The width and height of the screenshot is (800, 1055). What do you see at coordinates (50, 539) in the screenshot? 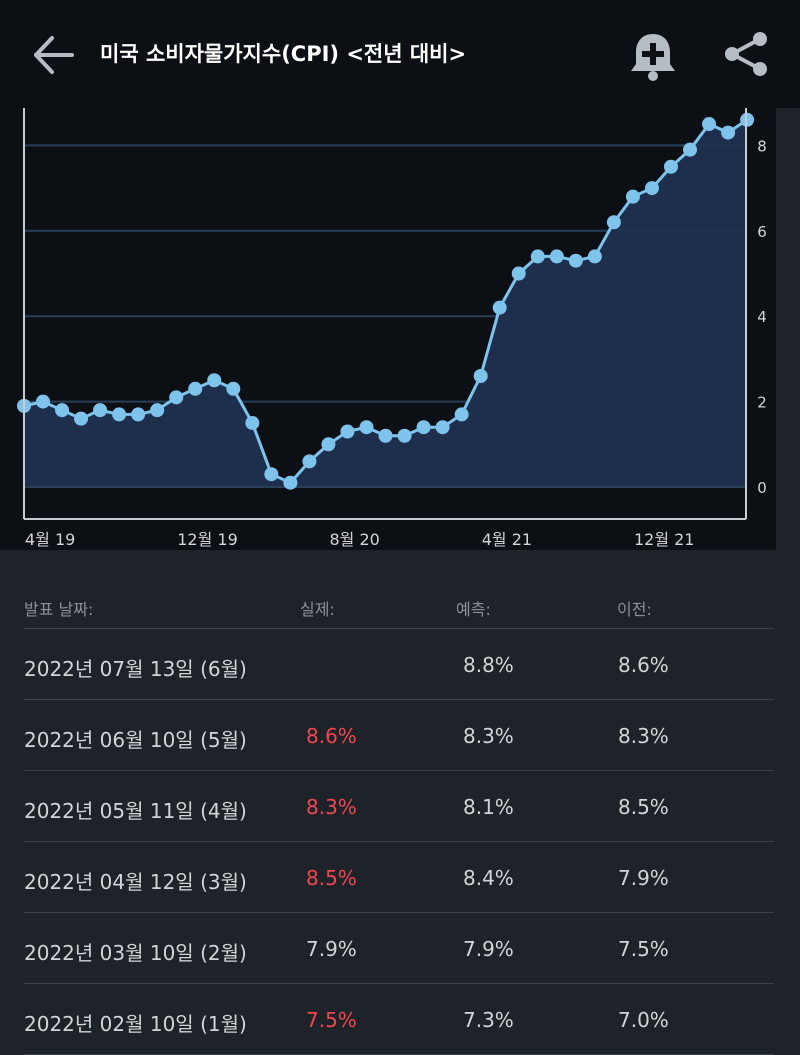
I see `x-tick-label: 4월 19` at bounding box center [50, 539].